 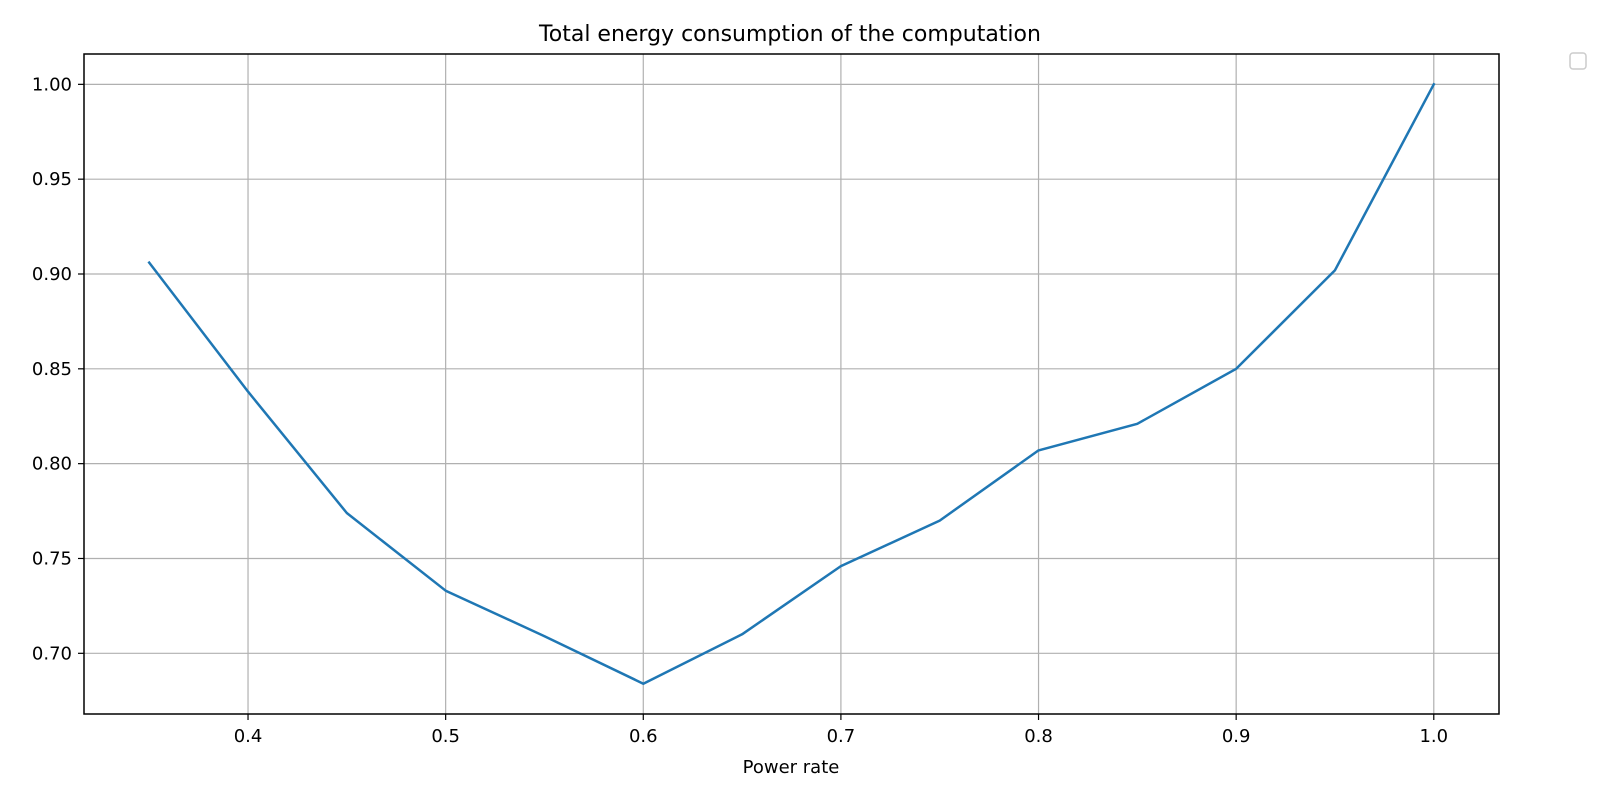 I want to click on x-tick-label: 0.9, so click(x=1236, y=736).